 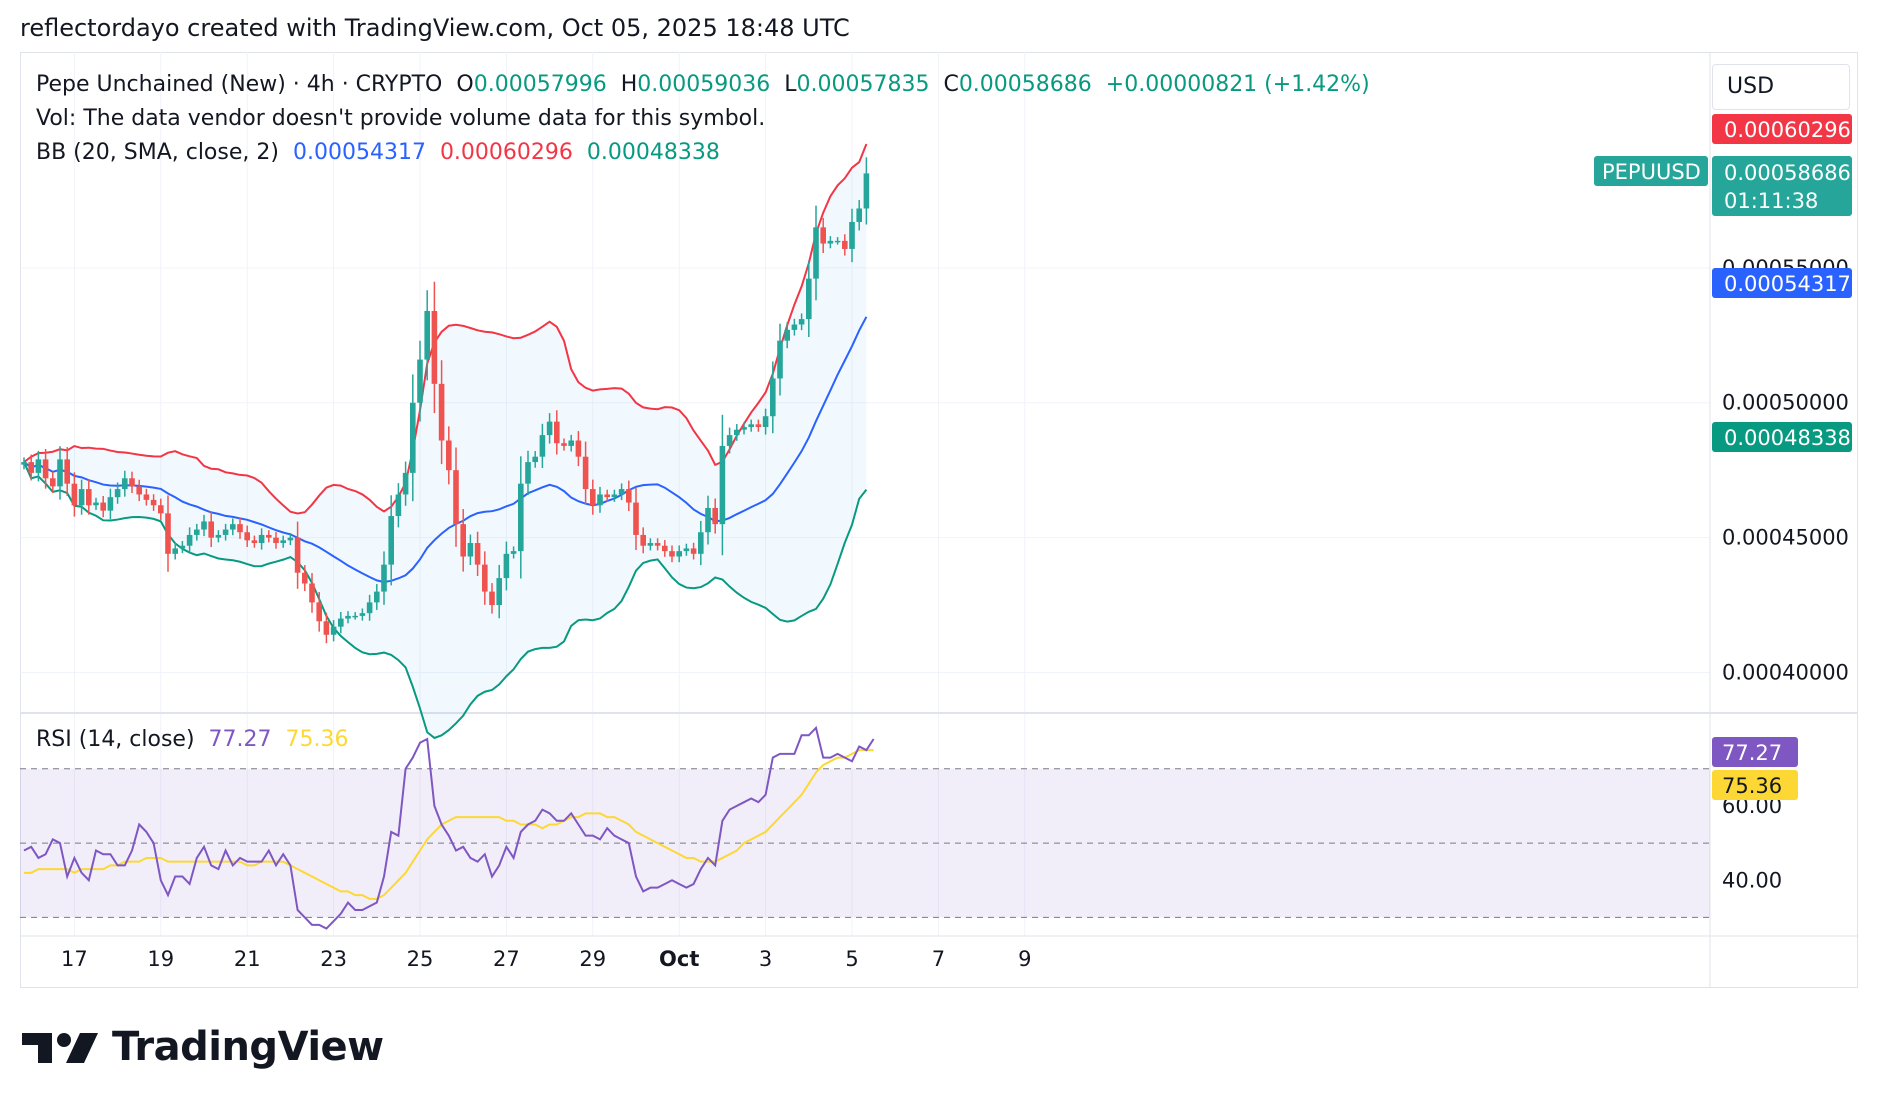 I want to click on bb-lower-value: 0.00048338, so click(x=653, y=152).